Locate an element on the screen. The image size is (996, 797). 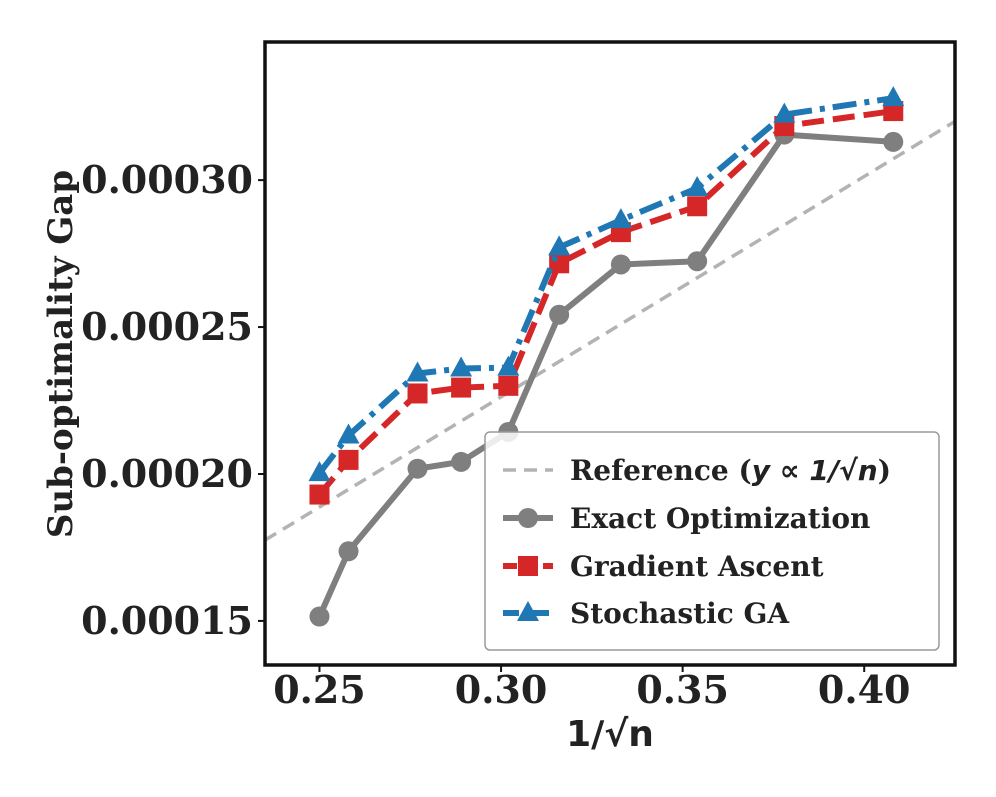
x-axis-label: 1/√n is located at coordinates (610, 734).